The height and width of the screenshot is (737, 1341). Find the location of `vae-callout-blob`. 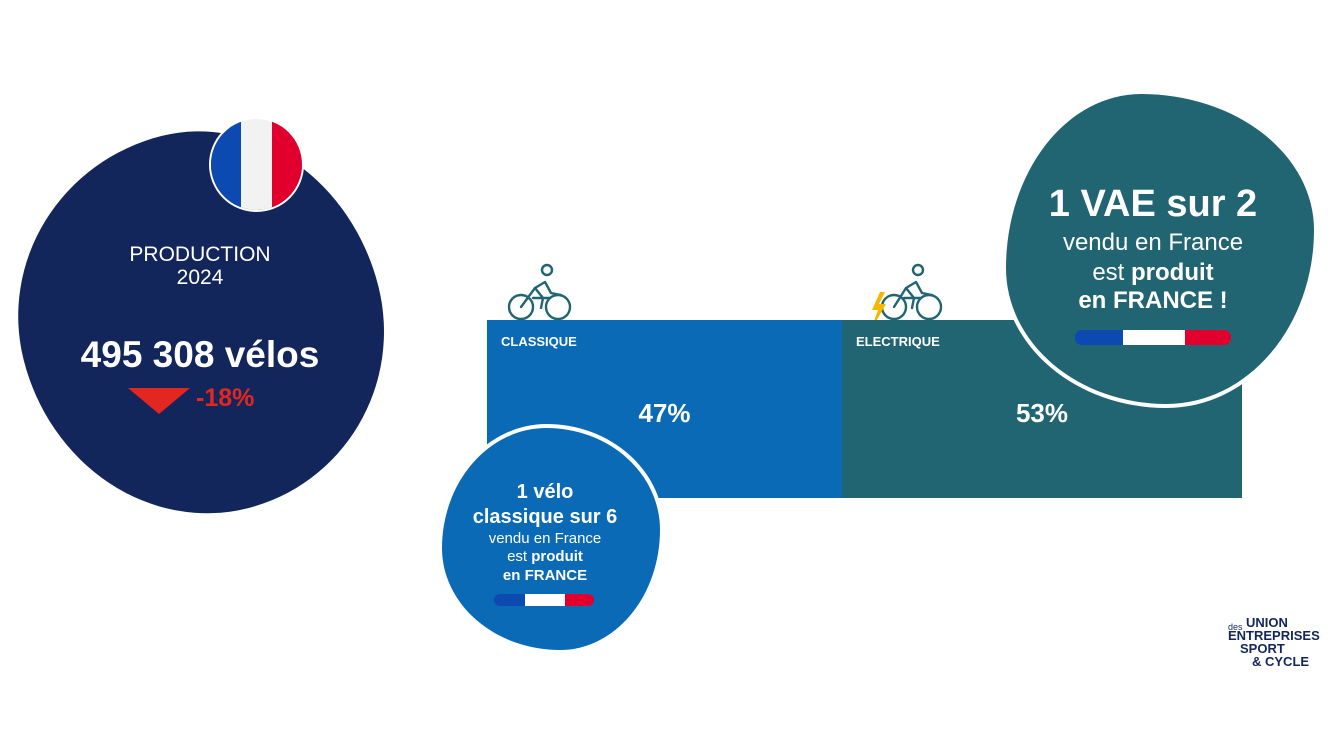

vae-callout-blob is located at coordinates (1160, 249).